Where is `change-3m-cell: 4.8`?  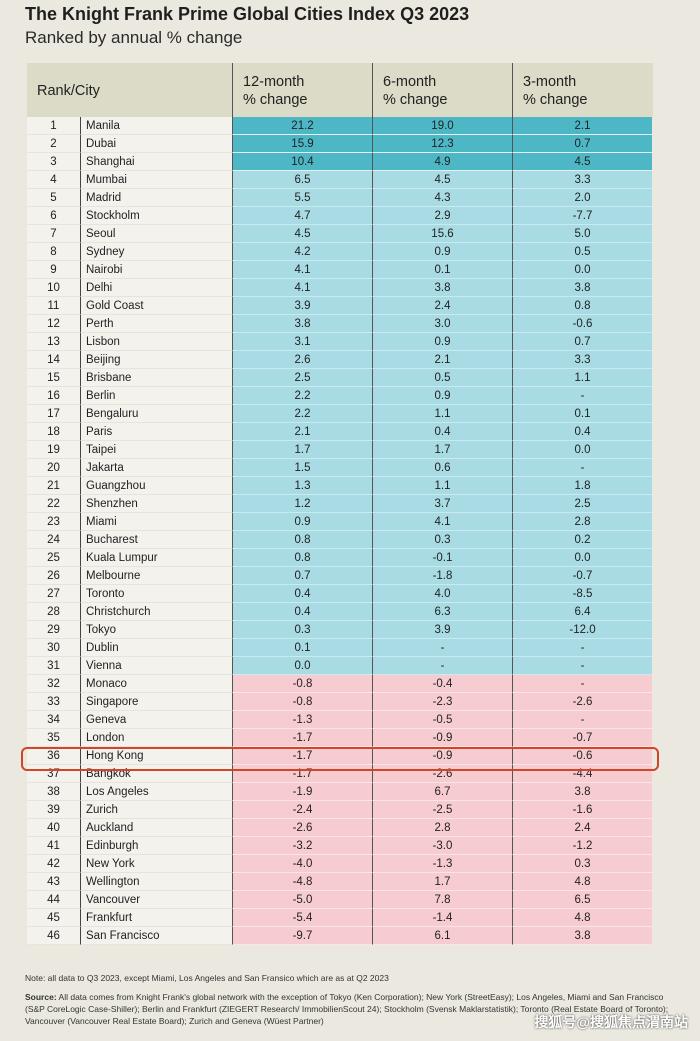 change-3m-cell: 4.8 is located at coordinates (582, 918).